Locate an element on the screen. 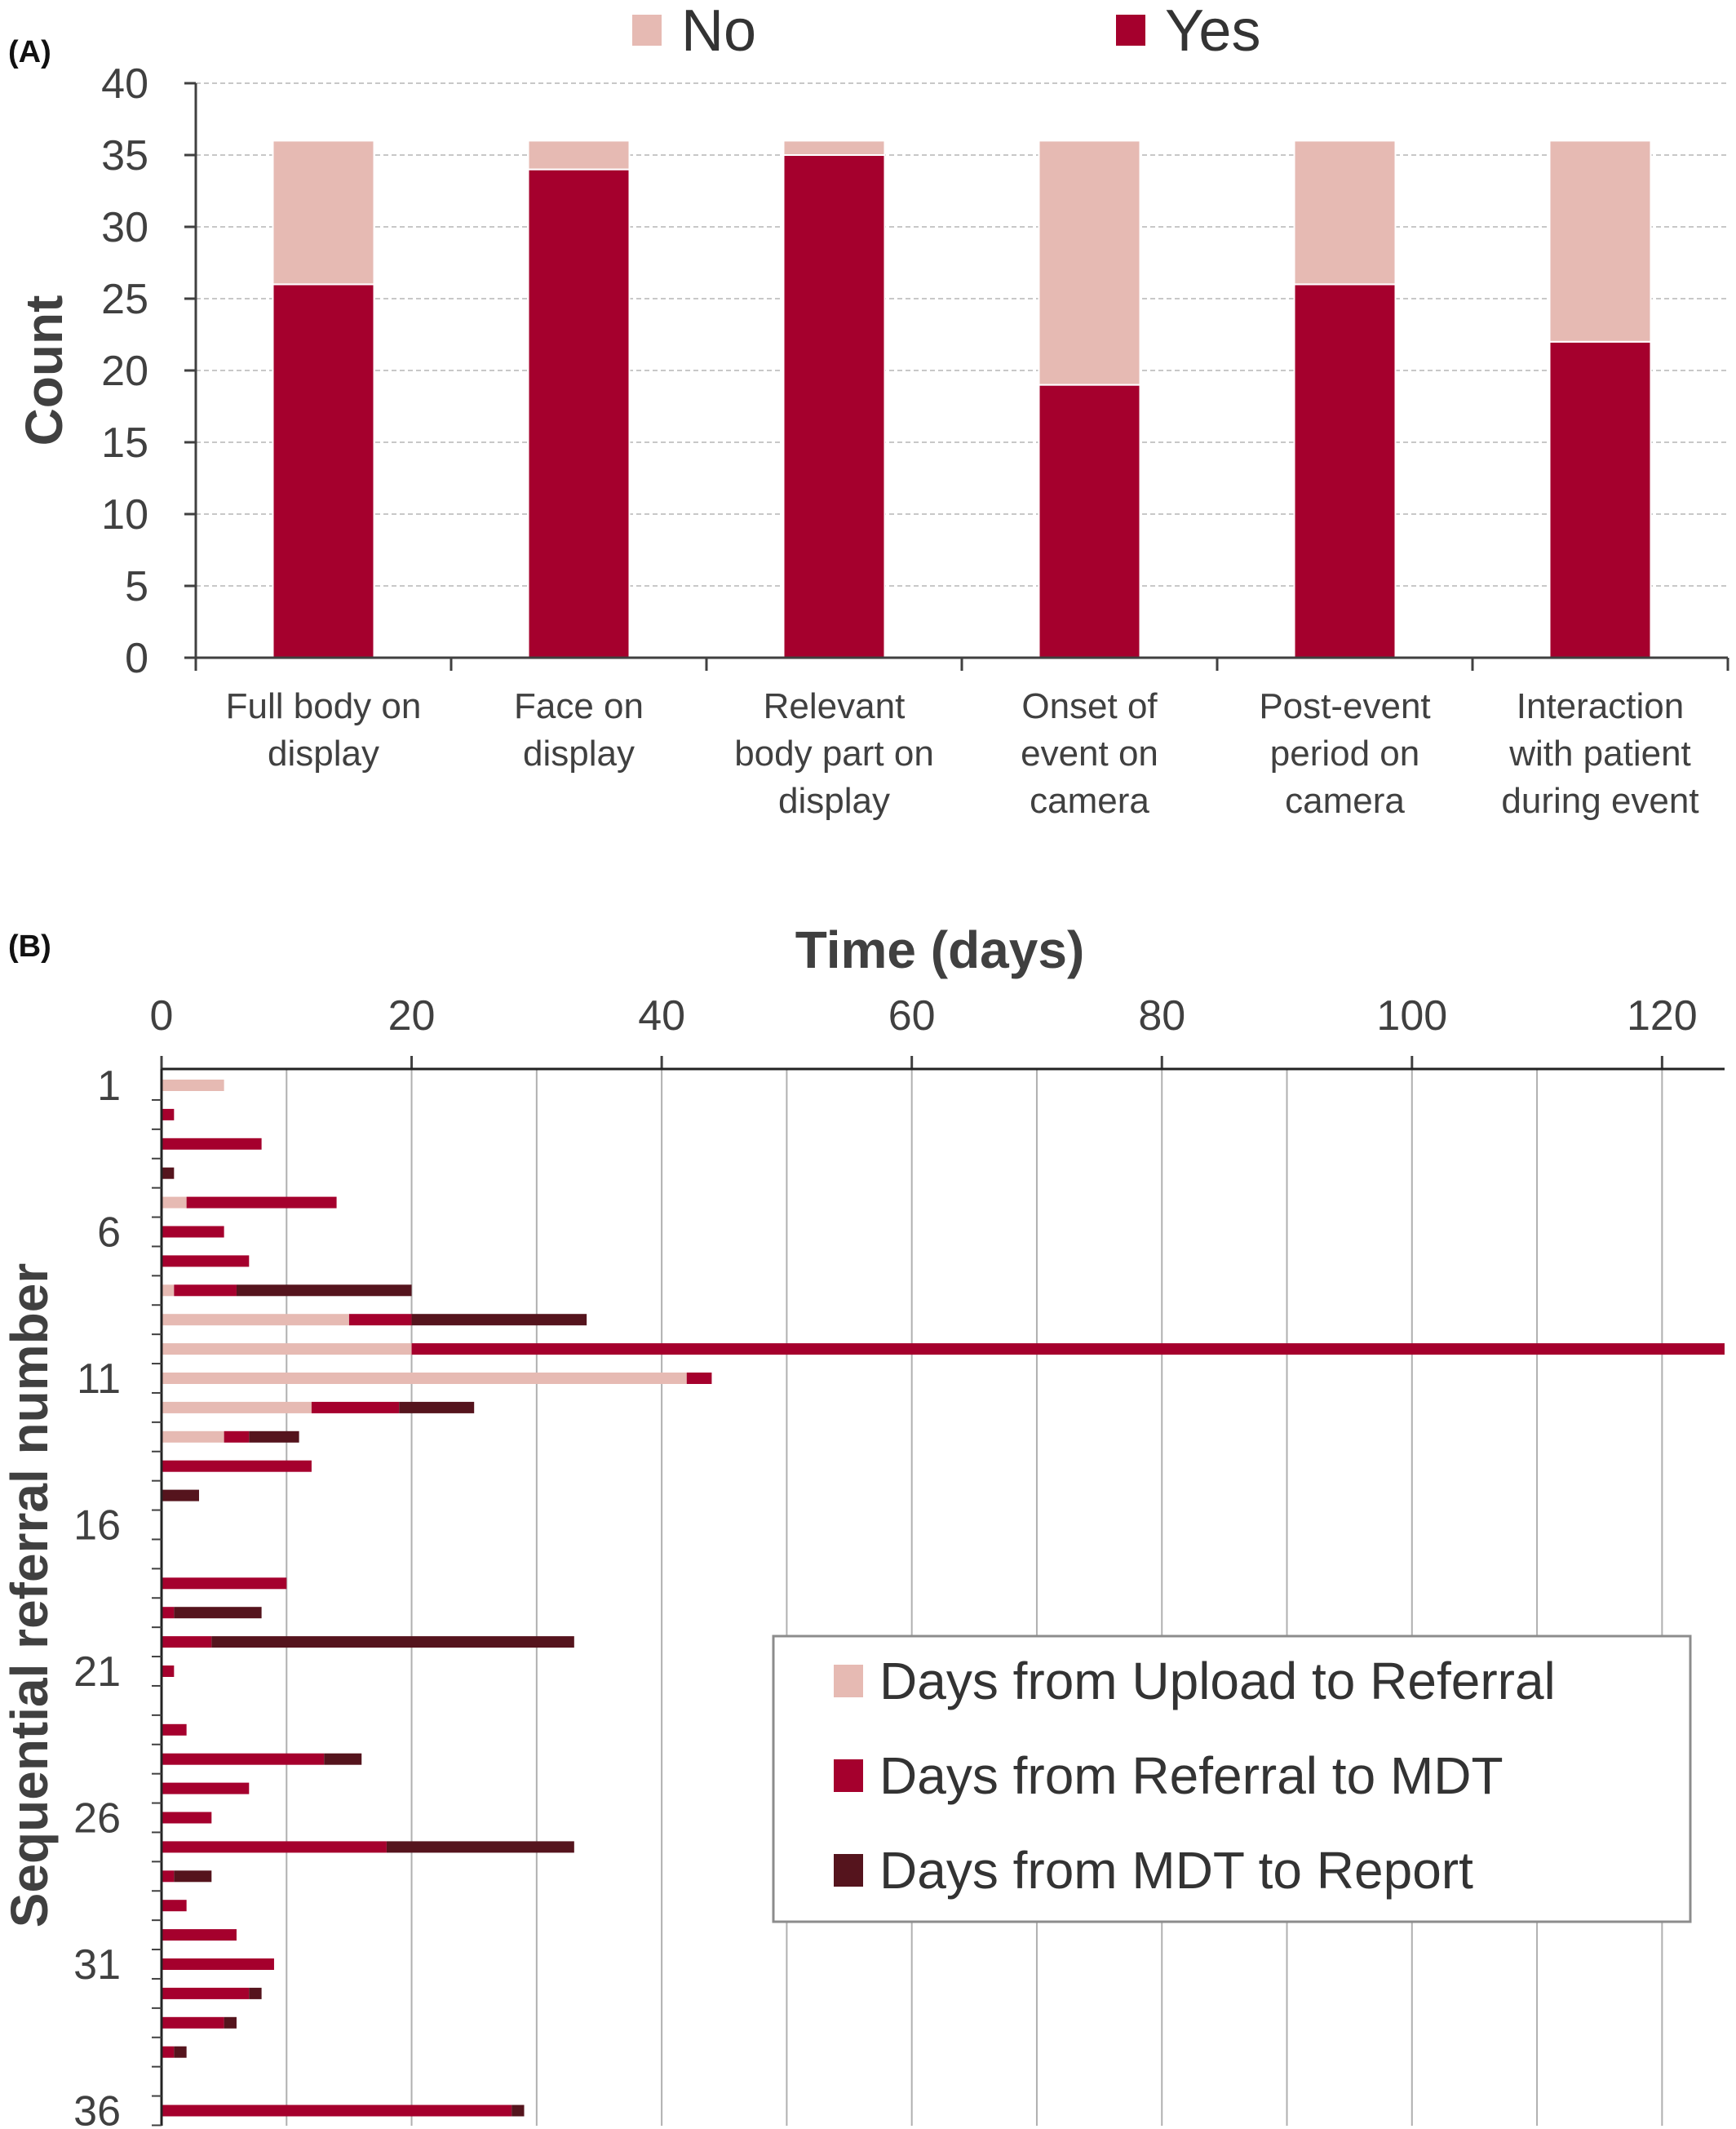 The width and height of the screenshot is (1736, 2129). y-tick-label-25: 25 is located at coordinates (124, 299).